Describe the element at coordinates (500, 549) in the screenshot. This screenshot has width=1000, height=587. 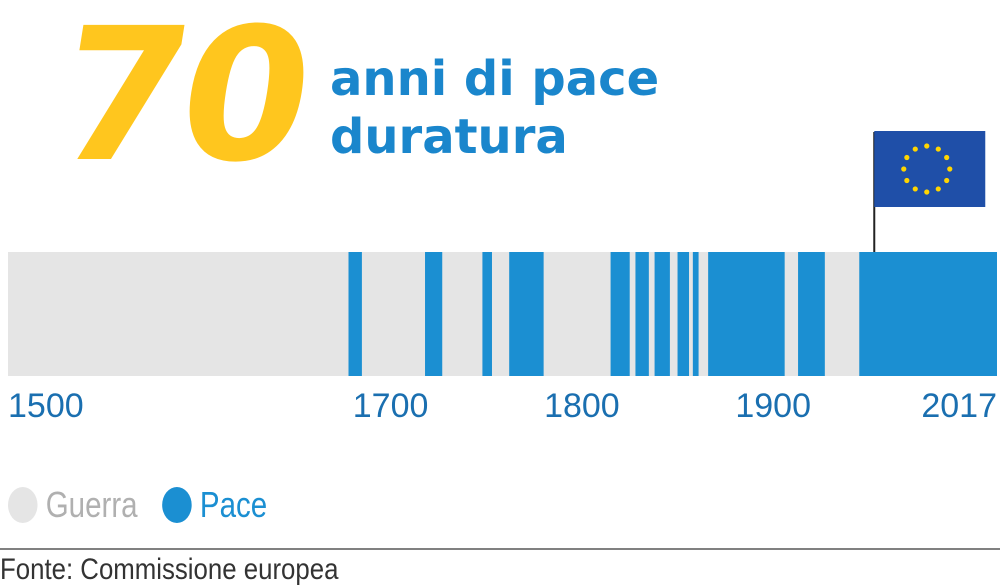
I see `footer-divider` at that location.